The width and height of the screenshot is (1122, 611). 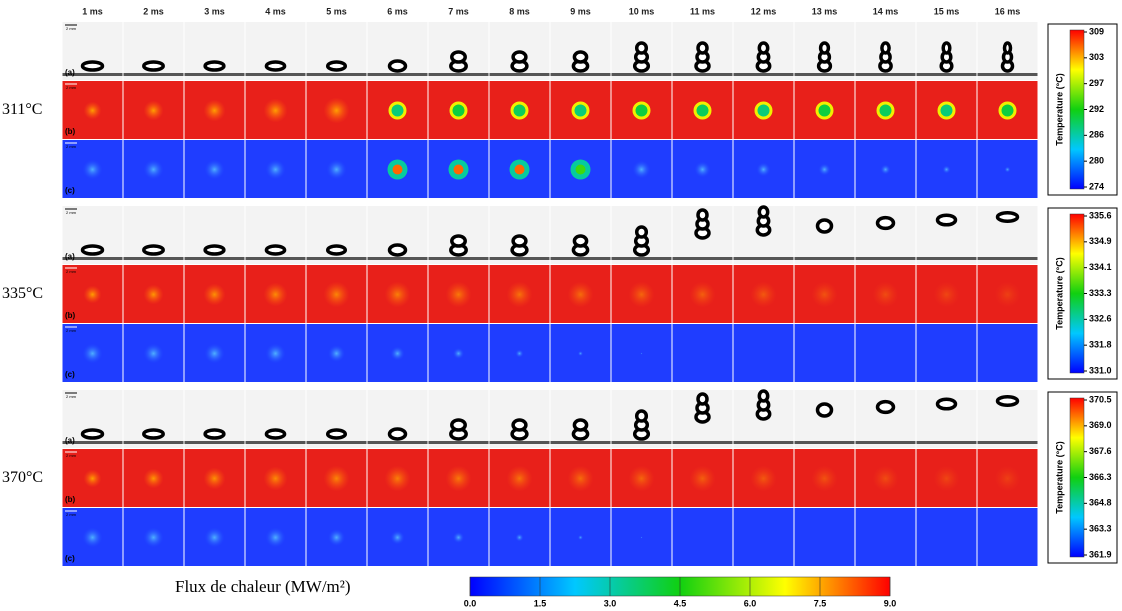 What do you see at coordinates (1077, 477) in the screenshot?
I see `colorbar` at bounding box center [1077, 477].